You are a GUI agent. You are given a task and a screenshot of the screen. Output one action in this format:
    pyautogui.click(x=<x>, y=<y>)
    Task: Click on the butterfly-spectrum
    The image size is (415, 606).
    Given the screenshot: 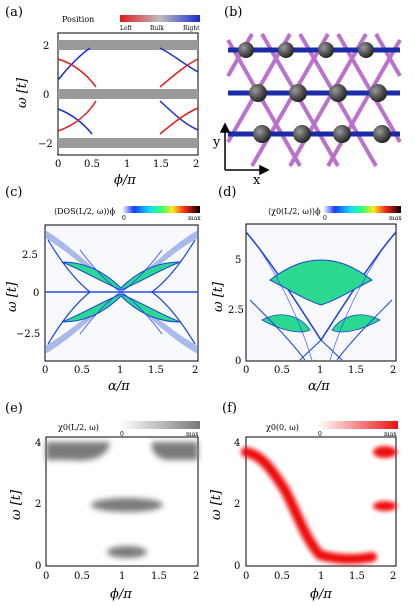 What is the action you would take?
    pyautogui.click(x=121, y=292)
    